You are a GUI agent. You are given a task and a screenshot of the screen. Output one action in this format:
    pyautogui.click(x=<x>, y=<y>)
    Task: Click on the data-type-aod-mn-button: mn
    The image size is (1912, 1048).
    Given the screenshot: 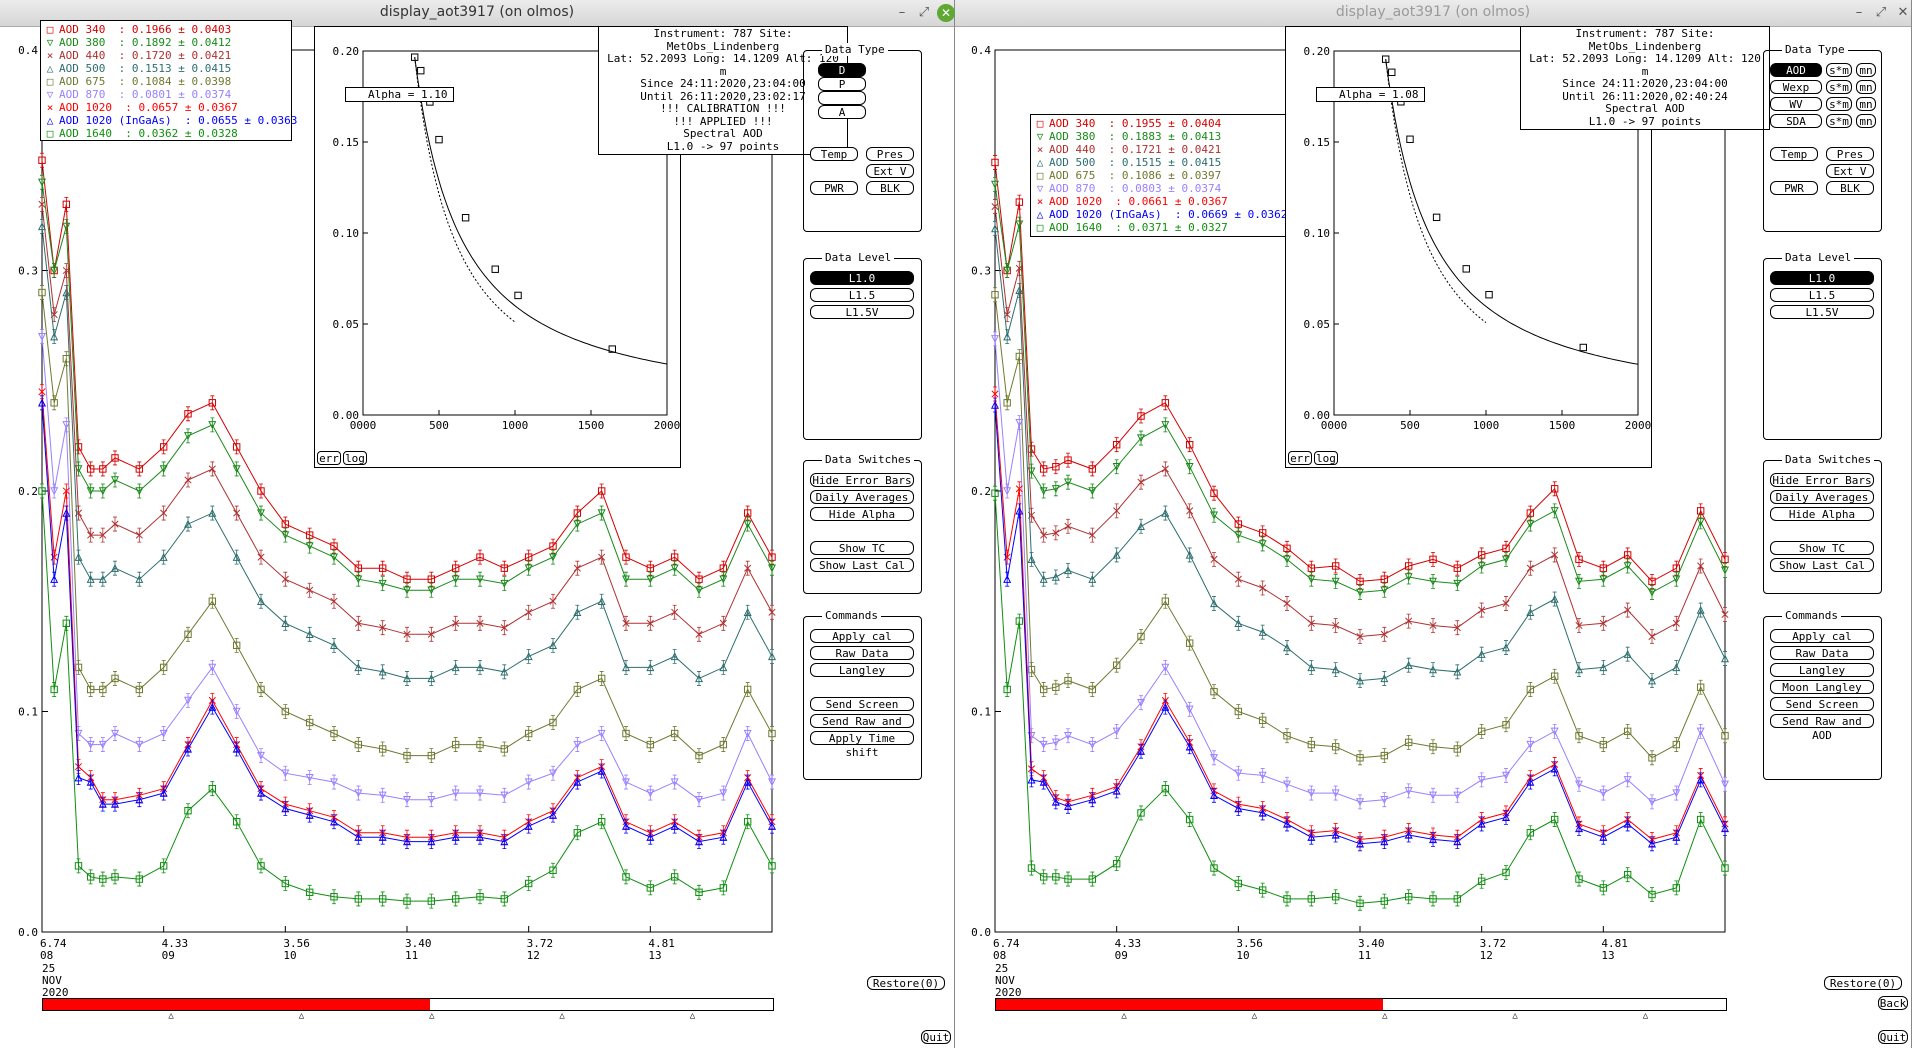 What is the action you would take?
    pyautogui.click(x=1866, y=70)
    